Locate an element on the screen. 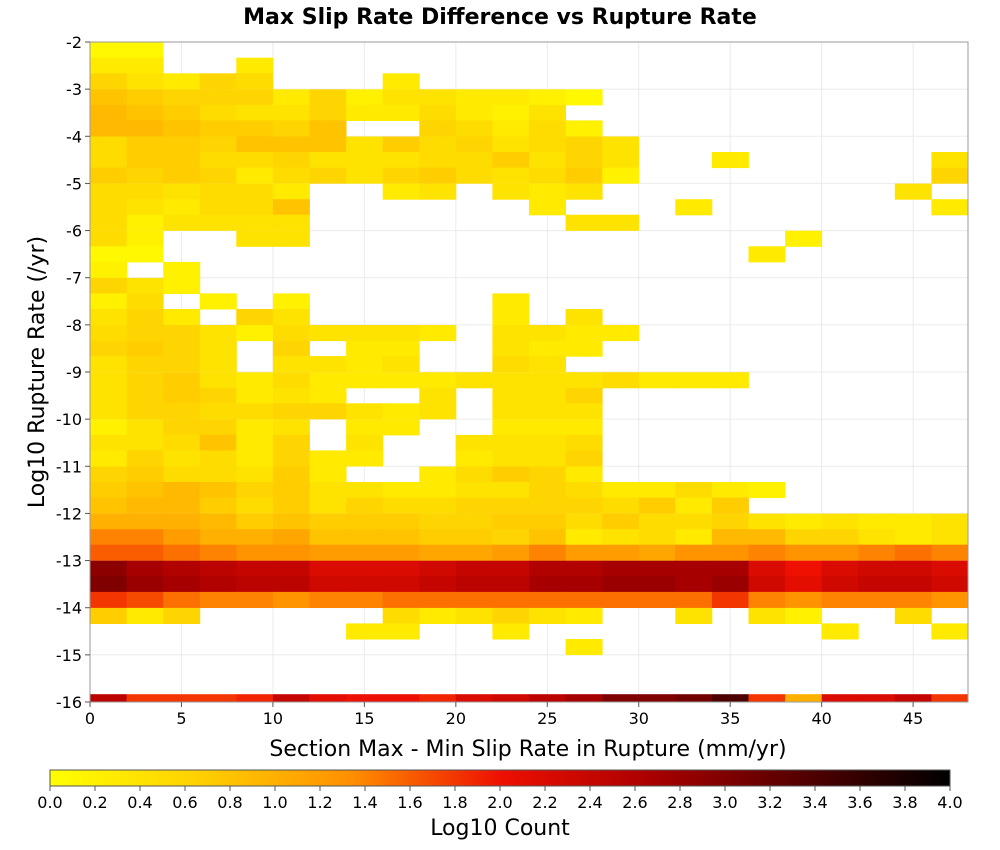 The height and width of the screenshot is (850, 1000). colorbar-tick-label: 4.0 is located at coordinates (949, 802).